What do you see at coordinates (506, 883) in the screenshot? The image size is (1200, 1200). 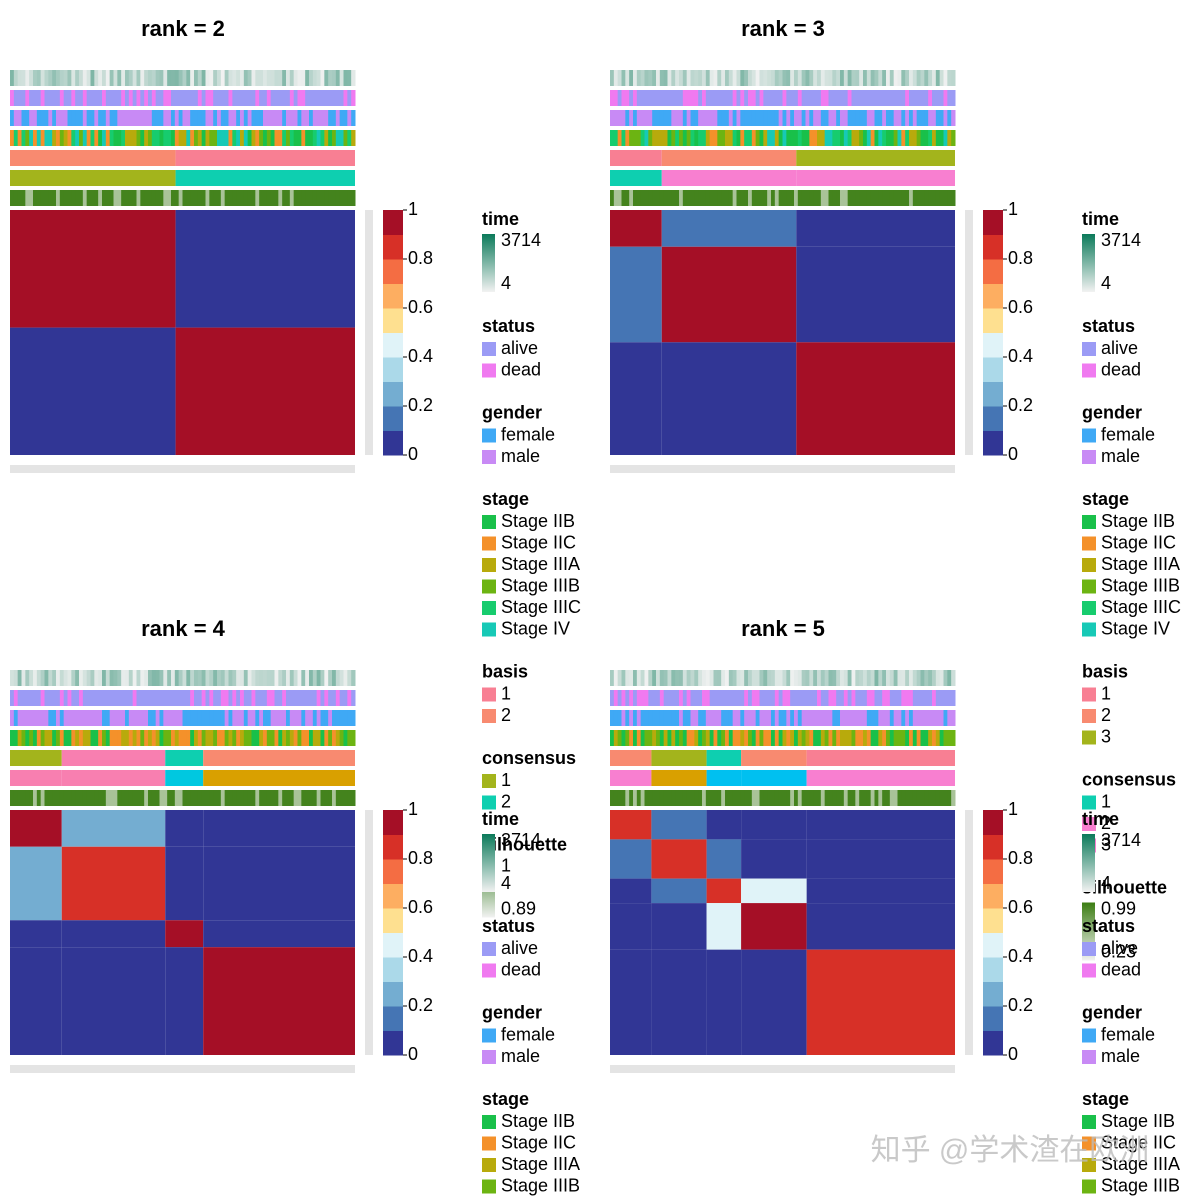 I see `legend-label: 4` at bounding box center [506, 883].